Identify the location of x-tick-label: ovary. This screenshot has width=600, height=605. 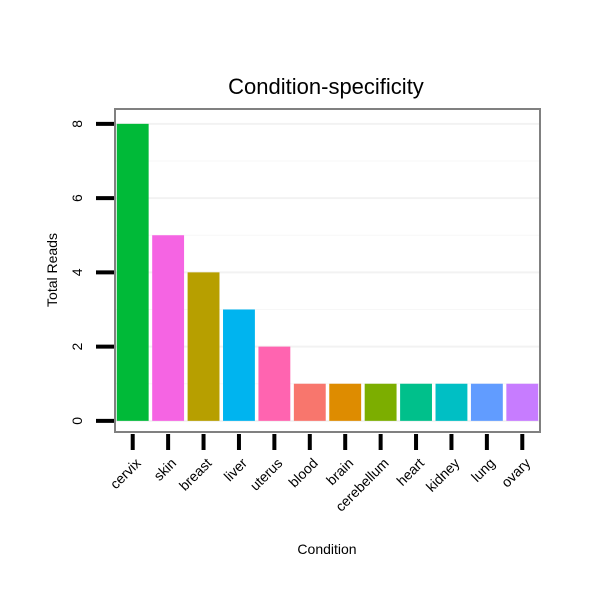
(516, 473).